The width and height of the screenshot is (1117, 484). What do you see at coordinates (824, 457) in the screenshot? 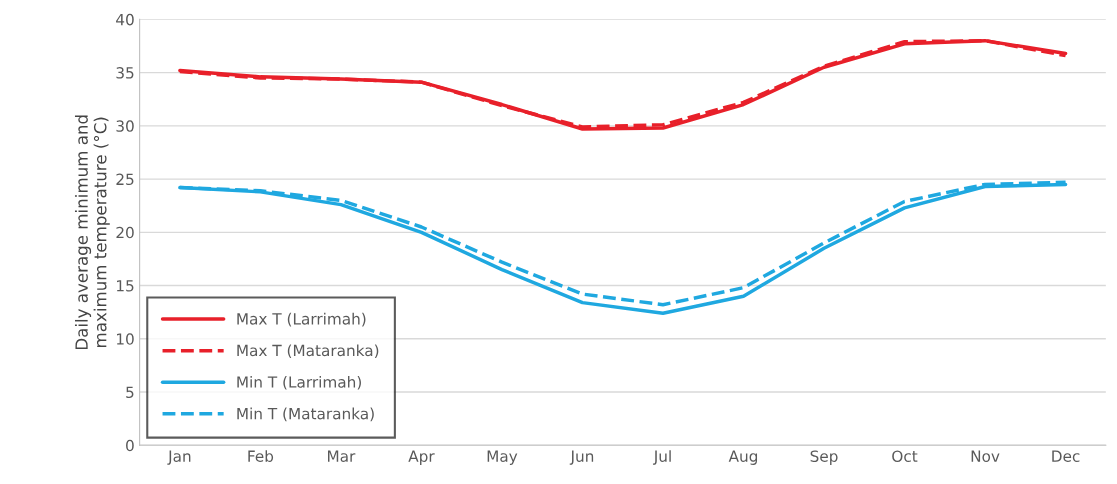
I see `x-tick-label: Sep` at bounding box center [824, 457].